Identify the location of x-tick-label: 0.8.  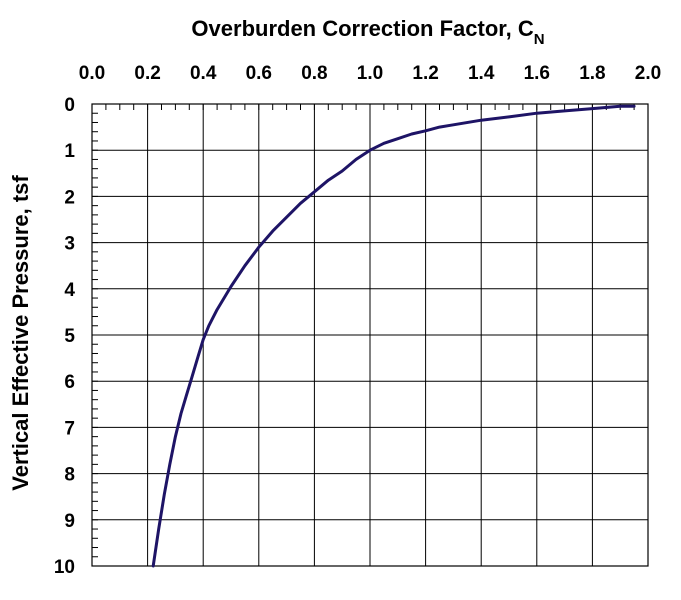
(314, 73).